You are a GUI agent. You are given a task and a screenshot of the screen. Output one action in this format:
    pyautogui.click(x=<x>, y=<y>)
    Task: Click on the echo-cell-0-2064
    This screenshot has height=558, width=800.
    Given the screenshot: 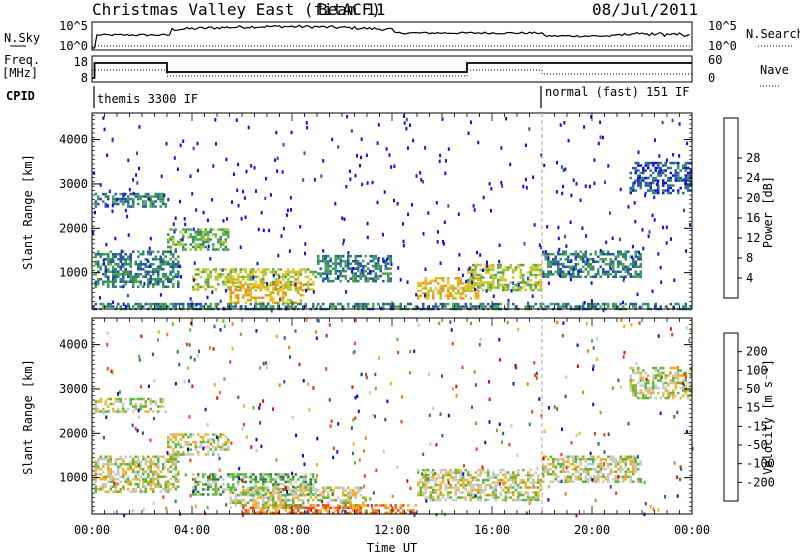 What is the action you would take?
    pyautogui.click(x=471, y=306)
    